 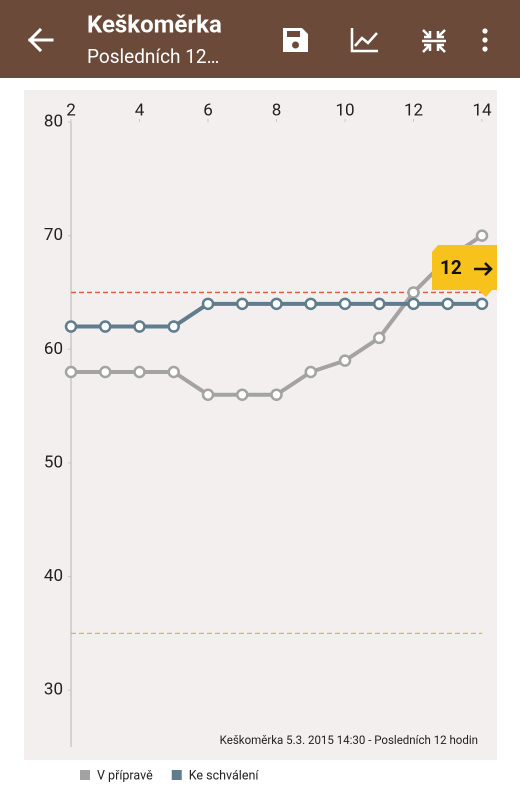 I want to click on x-tick-label: 2, so click(x=71, y=110).